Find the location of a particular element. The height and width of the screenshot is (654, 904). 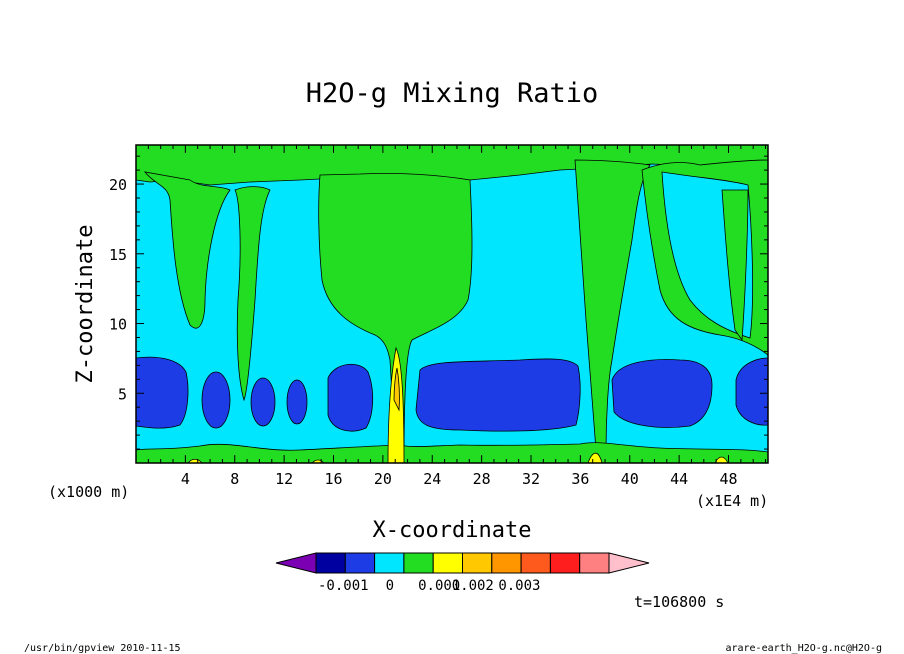

colorbar-arrow-left is located at coordinates (296, 563).